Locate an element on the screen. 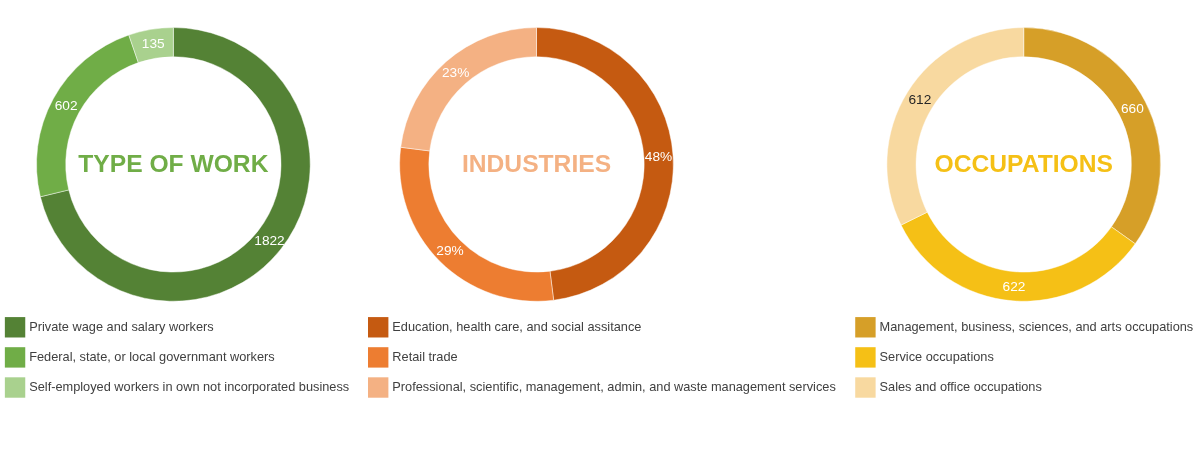 This screenshot has height=462, width=1198. data-label: 612 is located at coordinates (920, 100).